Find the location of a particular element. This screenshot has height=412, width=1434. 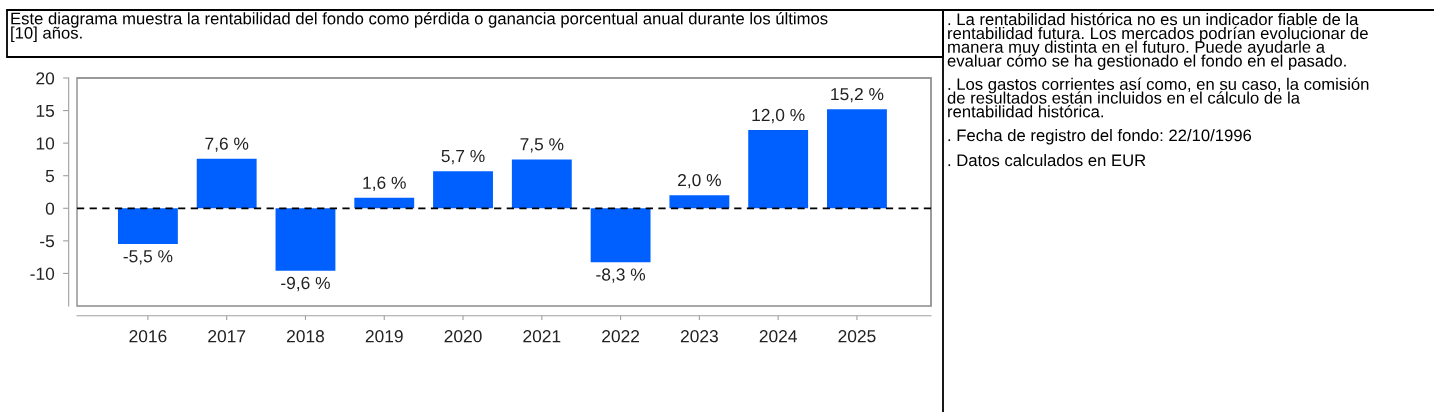

y-tick-label: 0 is located at coordinates (50, 208).